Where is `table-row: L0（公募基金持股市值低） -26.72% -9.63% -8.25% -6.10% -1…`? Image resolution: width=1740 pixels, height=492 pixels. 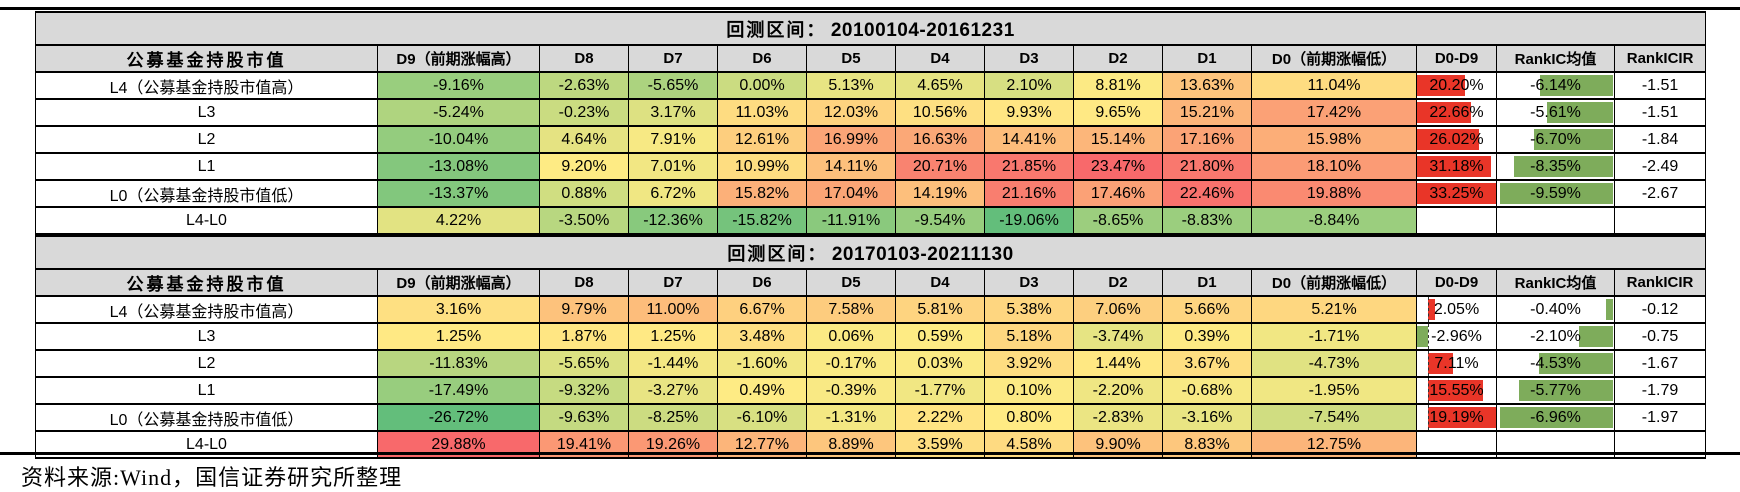 table-row: L0（公募基金持股市值低） -26.72% -9.63% -8.25% -6.10% -1… is located at coordinates (871, 417).